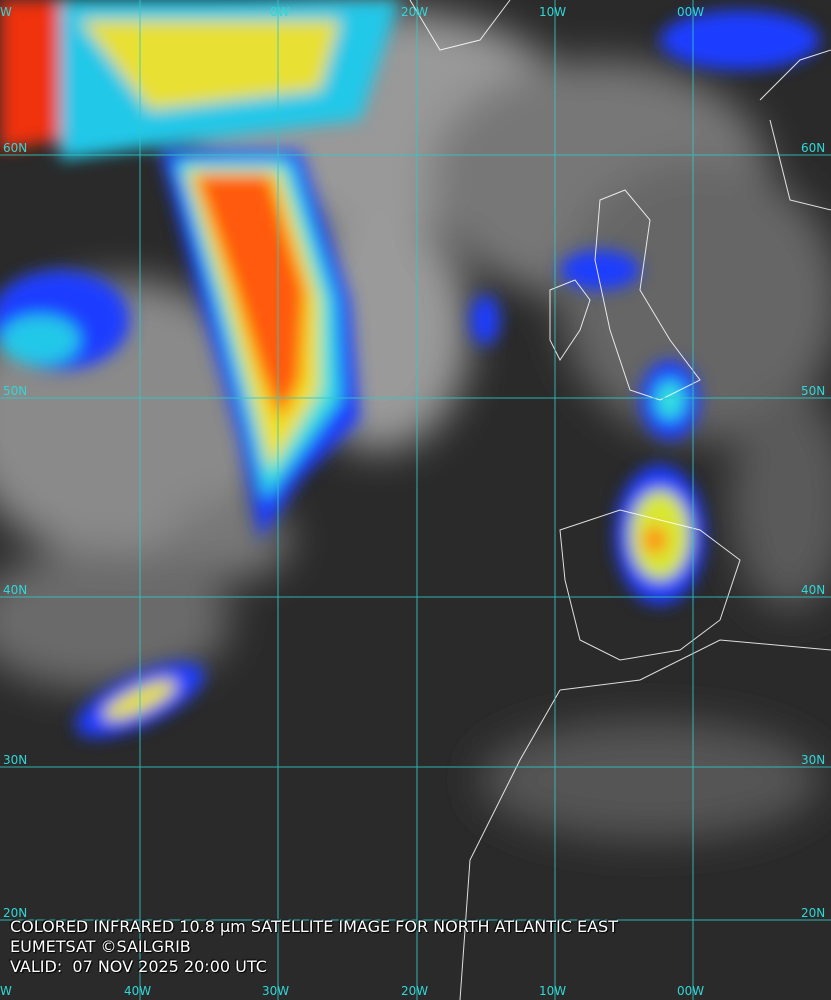 The image size is (831, 1000). What do you see at coordinates (280, 12) in the screenshot?
I see `lon-label: 0W` at bounding box center [280, 12].